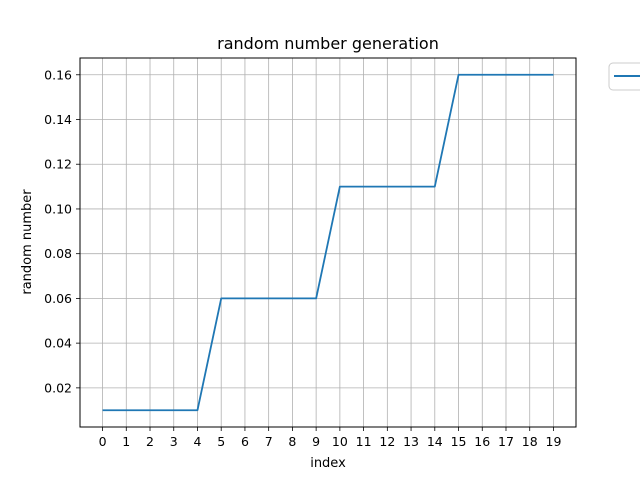  Describe the element at coordinates (58, 387) in the screenshot. I see `y-tick-label: 0.02` at that location.